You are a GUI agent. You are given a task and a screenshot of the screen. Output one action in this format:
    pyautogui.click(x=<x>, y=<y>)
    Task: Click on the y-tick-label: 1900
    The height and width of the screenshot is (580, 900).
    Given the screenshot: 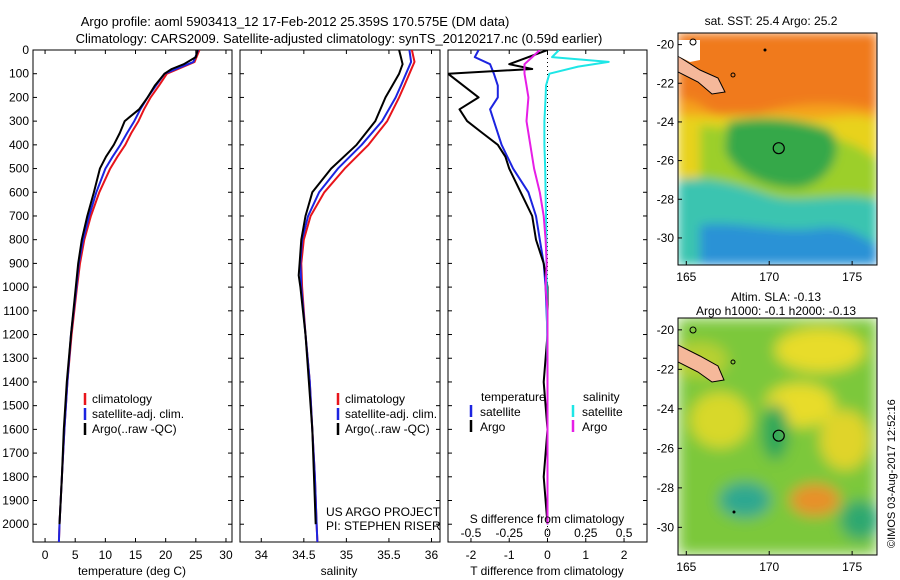 What is the action you would take?
    pyautogui.click(x=15, y=501)
    